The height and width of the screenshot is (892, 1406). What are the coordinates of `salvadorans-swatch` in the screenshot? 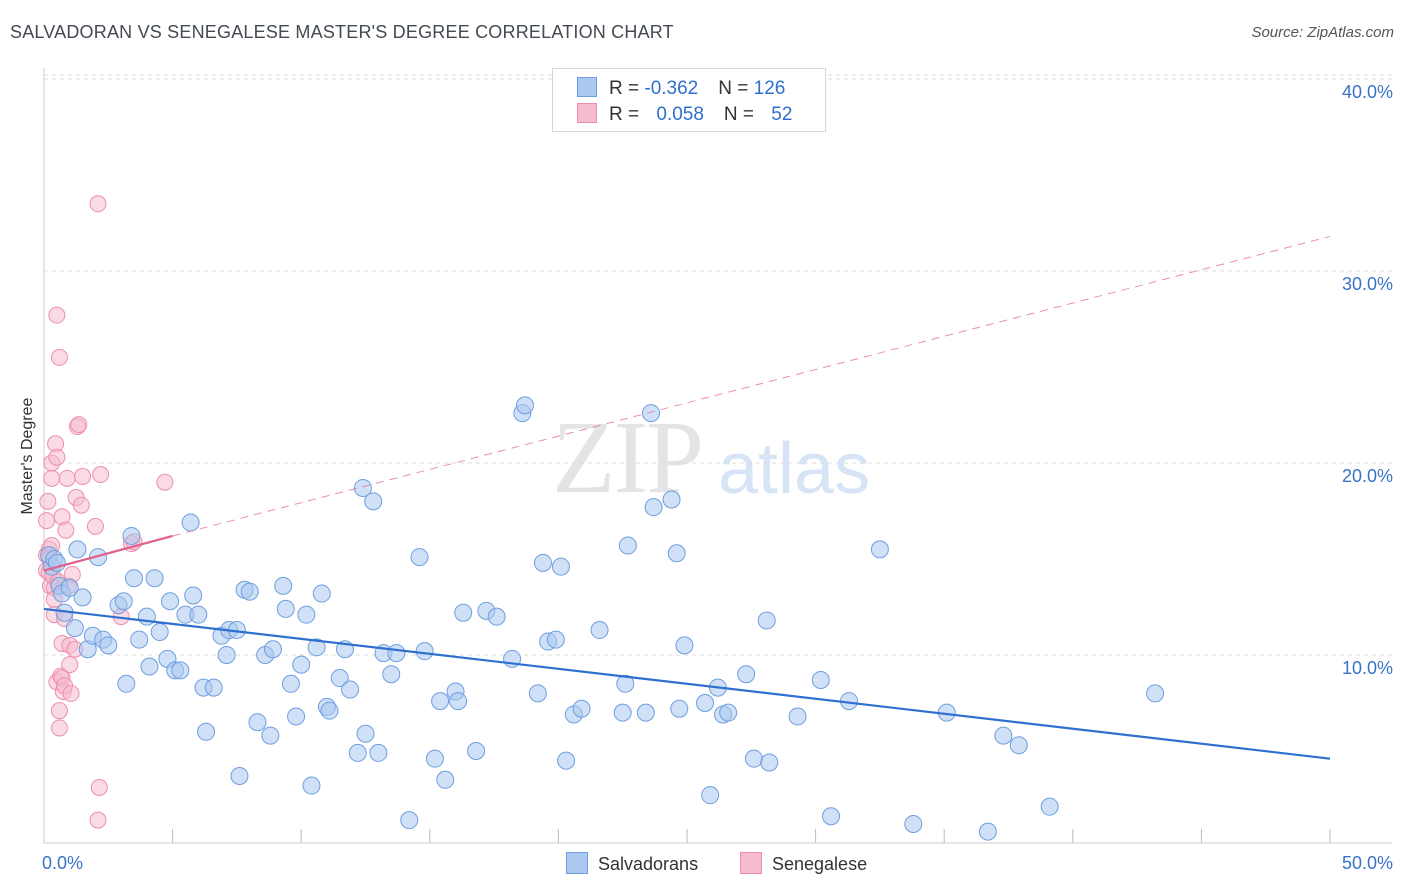 It's located at (587, 87).